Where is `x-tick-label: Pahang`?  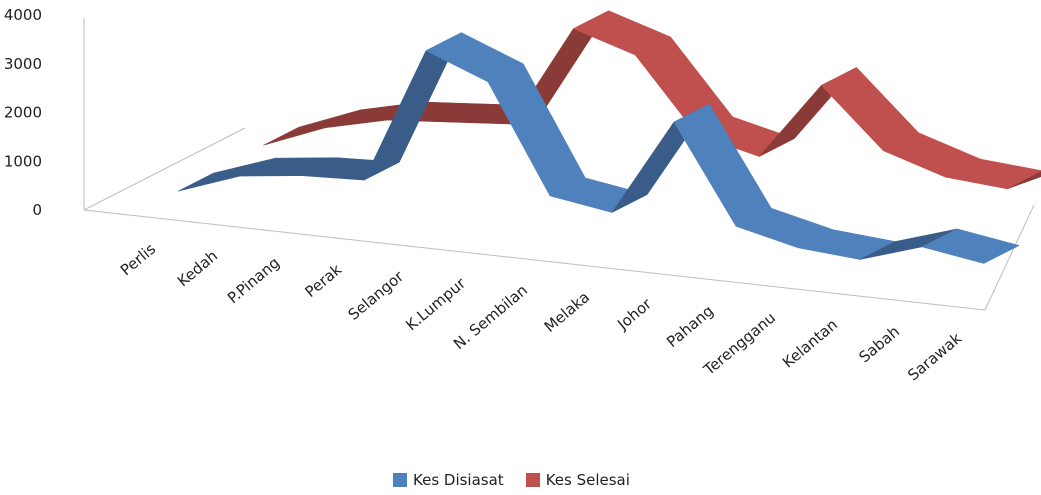 x-tick-label: Pahang is located at coordinates (690, 326).